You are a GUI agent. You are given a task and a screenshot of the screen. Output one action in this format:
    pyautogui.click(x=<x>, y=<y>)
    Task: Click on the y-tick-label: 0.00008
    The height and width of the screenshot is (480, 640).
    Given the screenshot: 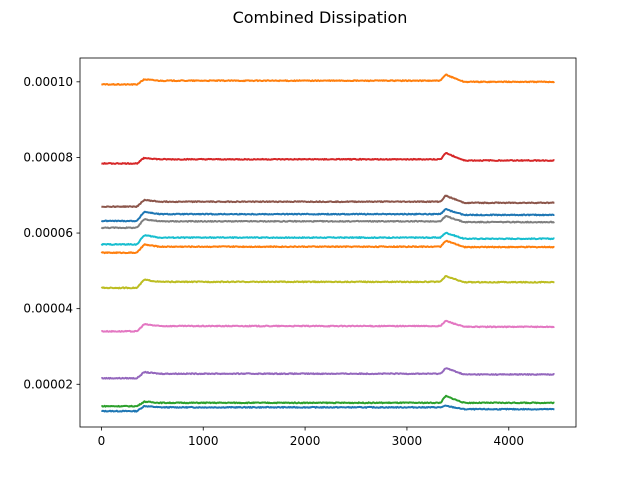 What is the action you would take?
    pyautogui.click(x=48, y=157)
    